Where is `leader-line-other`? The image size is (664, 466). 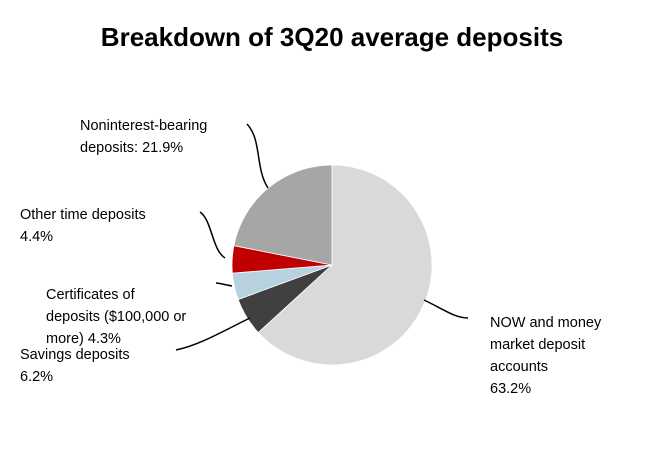
leader-line-other is located at coordinates (212, 235).